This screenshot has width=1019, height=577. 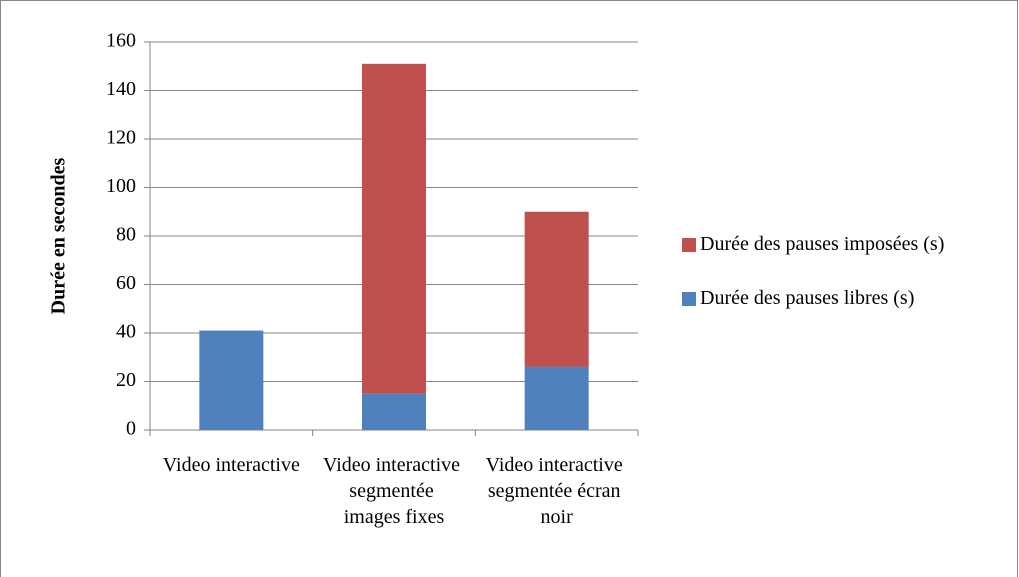 I want to click on y-tick-label: 0, so click(x=131, y=429).